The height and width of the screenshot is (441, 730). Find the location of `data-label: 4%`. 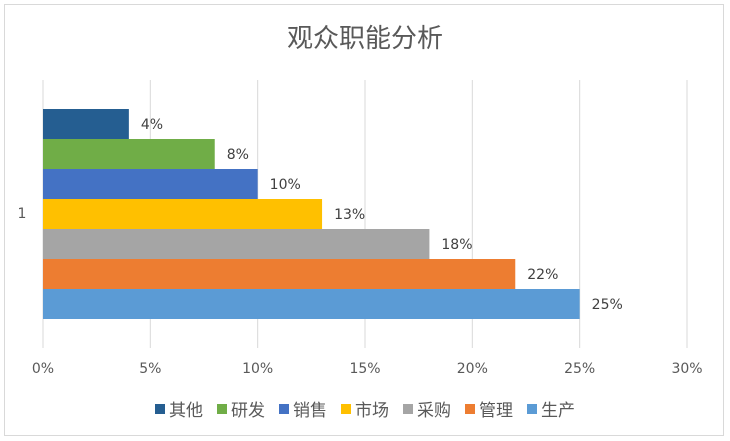

data-label: 4% is located at coordinates (152, 125).